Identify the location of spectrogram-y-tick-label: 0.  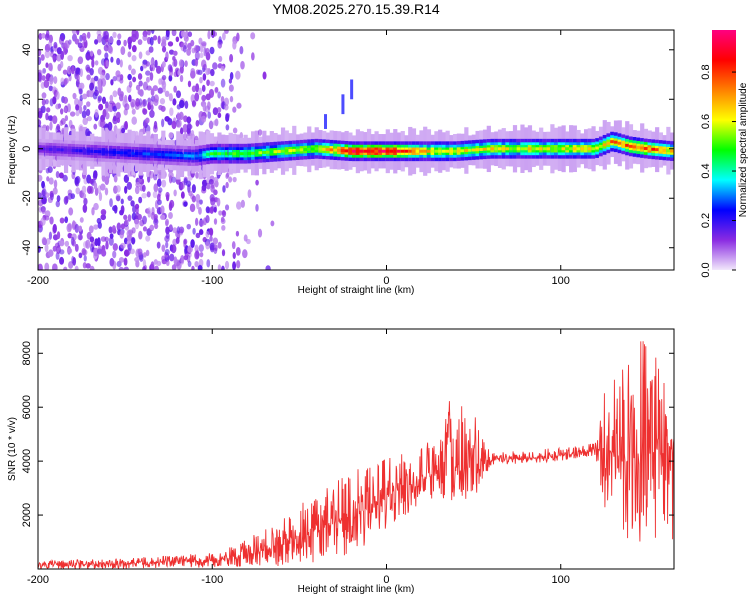
(27, 149).